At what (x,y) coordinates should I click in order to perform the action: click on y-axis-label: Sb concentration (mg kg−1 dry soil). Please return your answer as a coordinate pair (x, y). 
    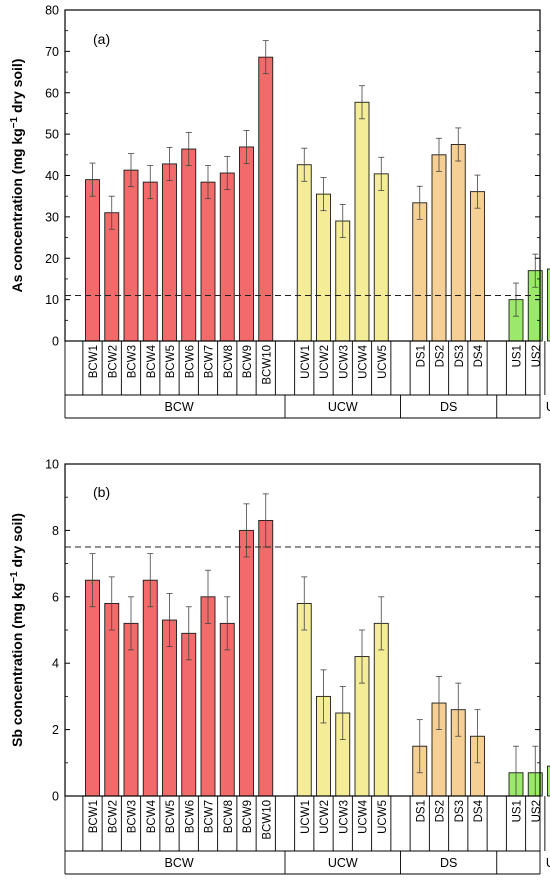
    Looking at the image, I should click on (17, 630).